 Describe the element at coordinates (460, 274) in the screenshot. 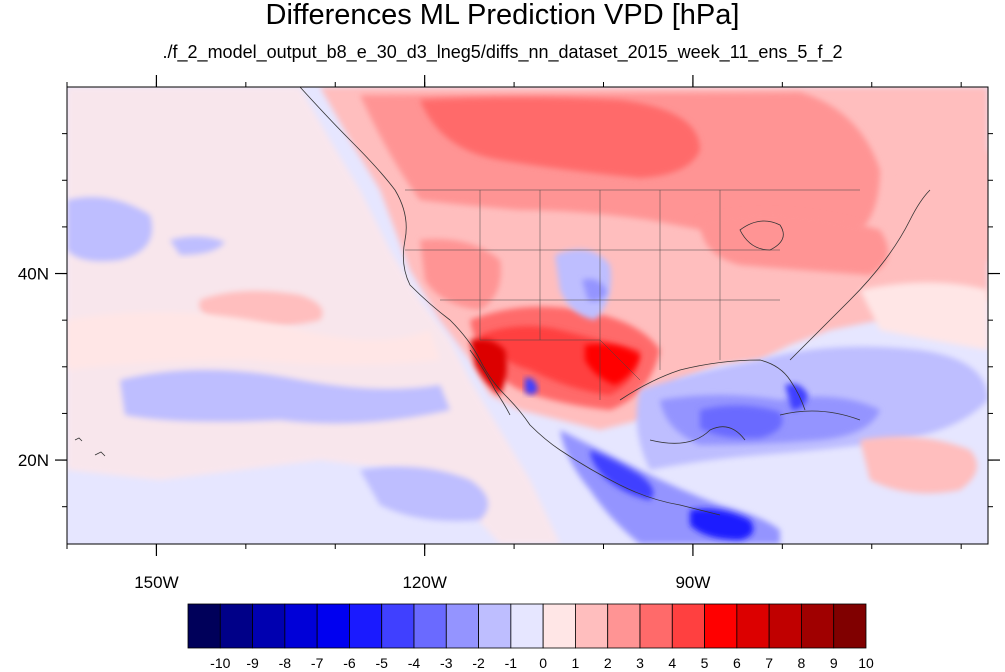

I see `positive-great-basin` at that location.